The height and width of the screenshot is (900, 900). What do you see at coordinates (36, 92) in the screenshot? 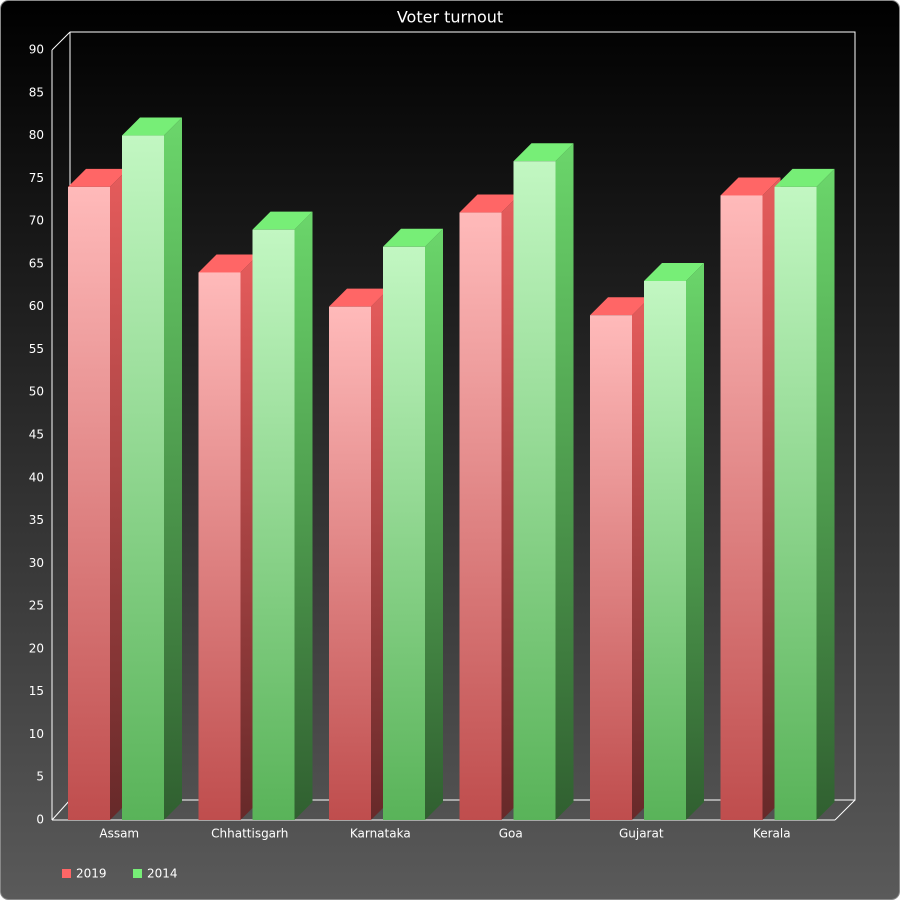
I see `y-tick-label: 85` at bounding box center [36, 92].